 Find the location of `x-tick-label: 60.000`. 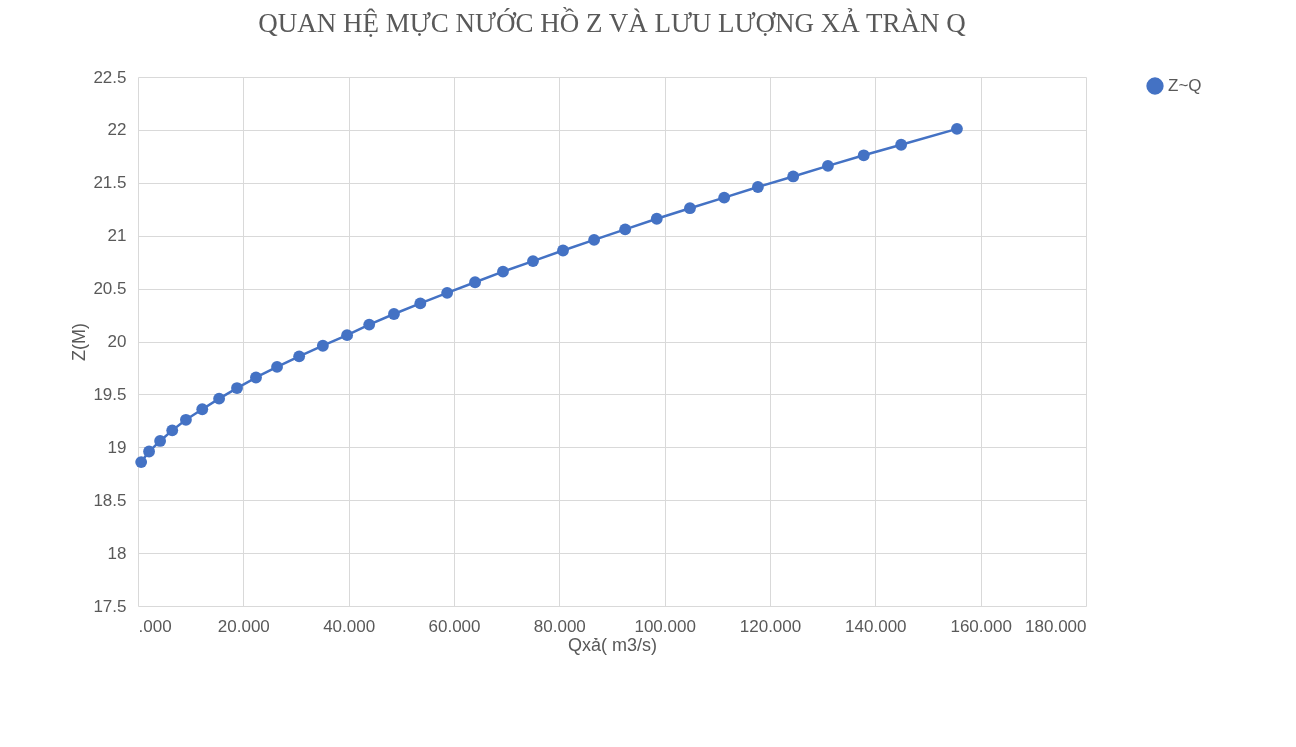

x-tick-label: 60.000 is located at coordinates (454, 626).